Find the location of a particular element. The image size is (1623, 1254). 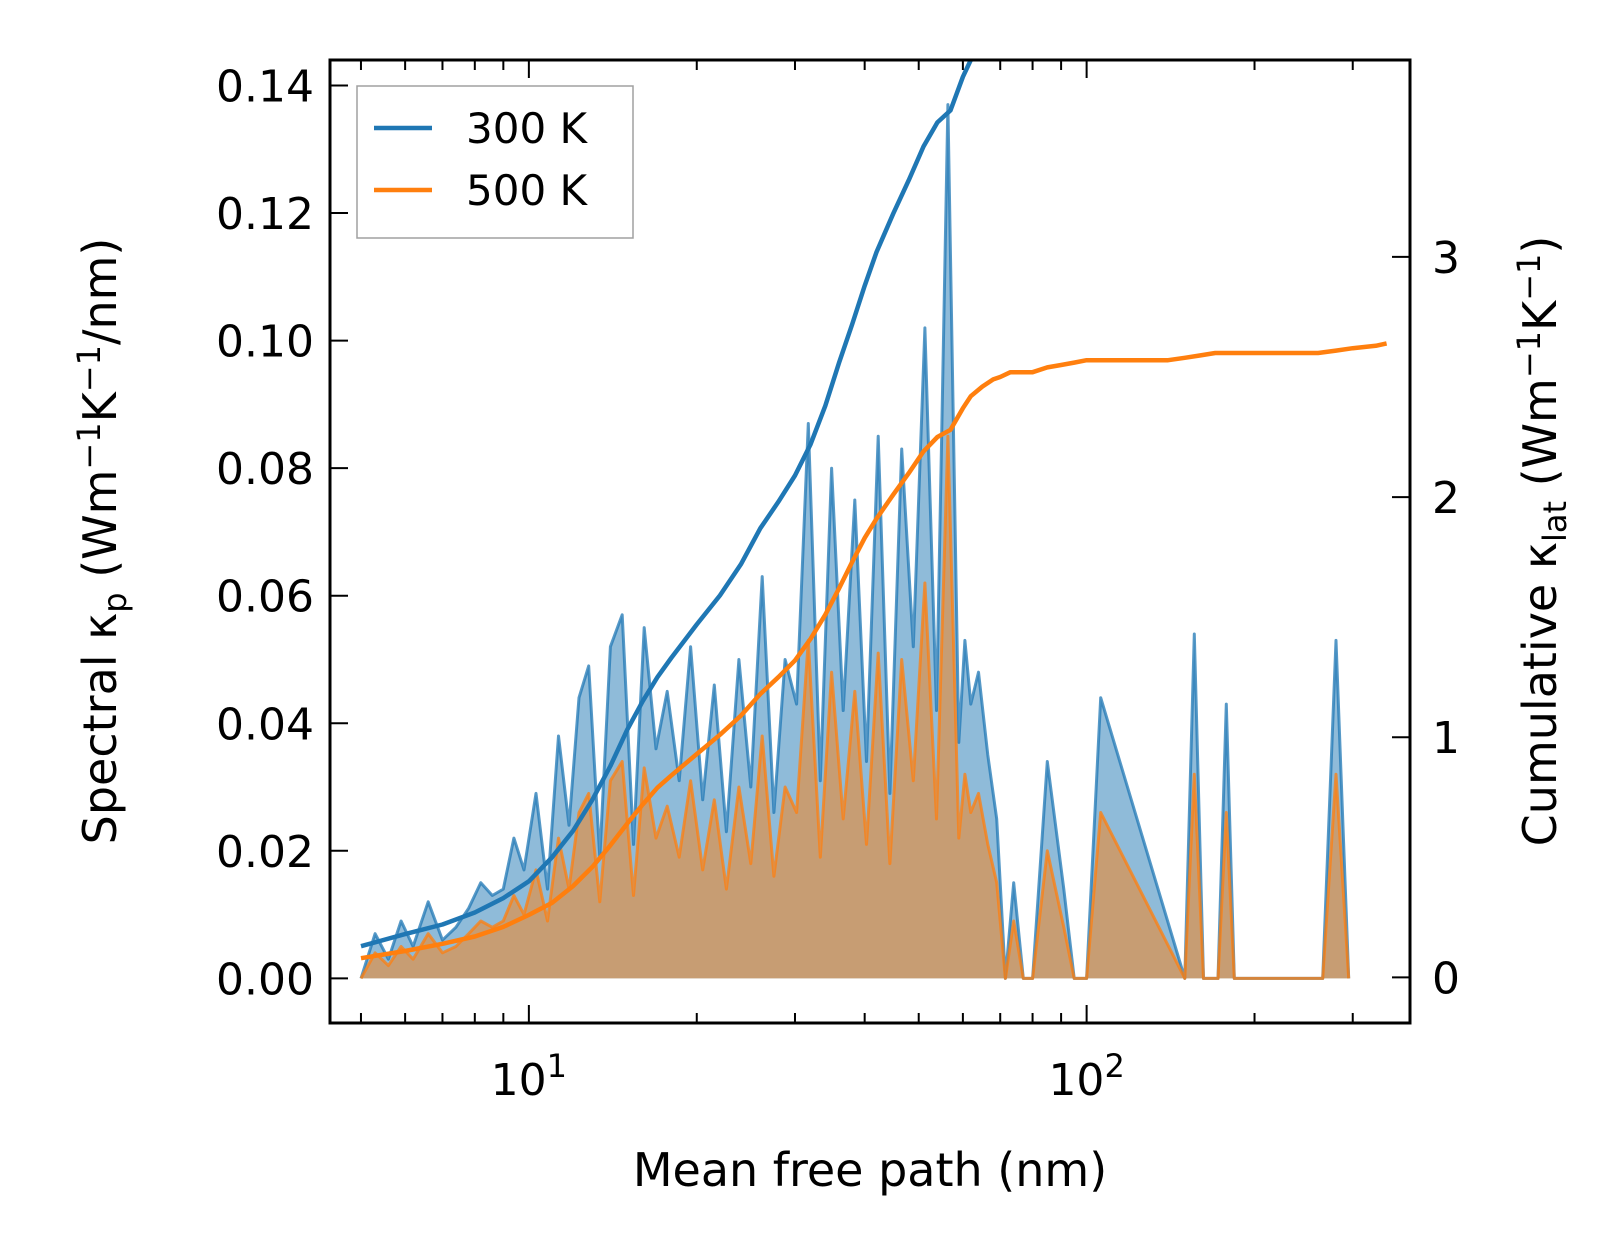

x-tick-label-exponent: 2 is located at coordinates (1114, 1066).